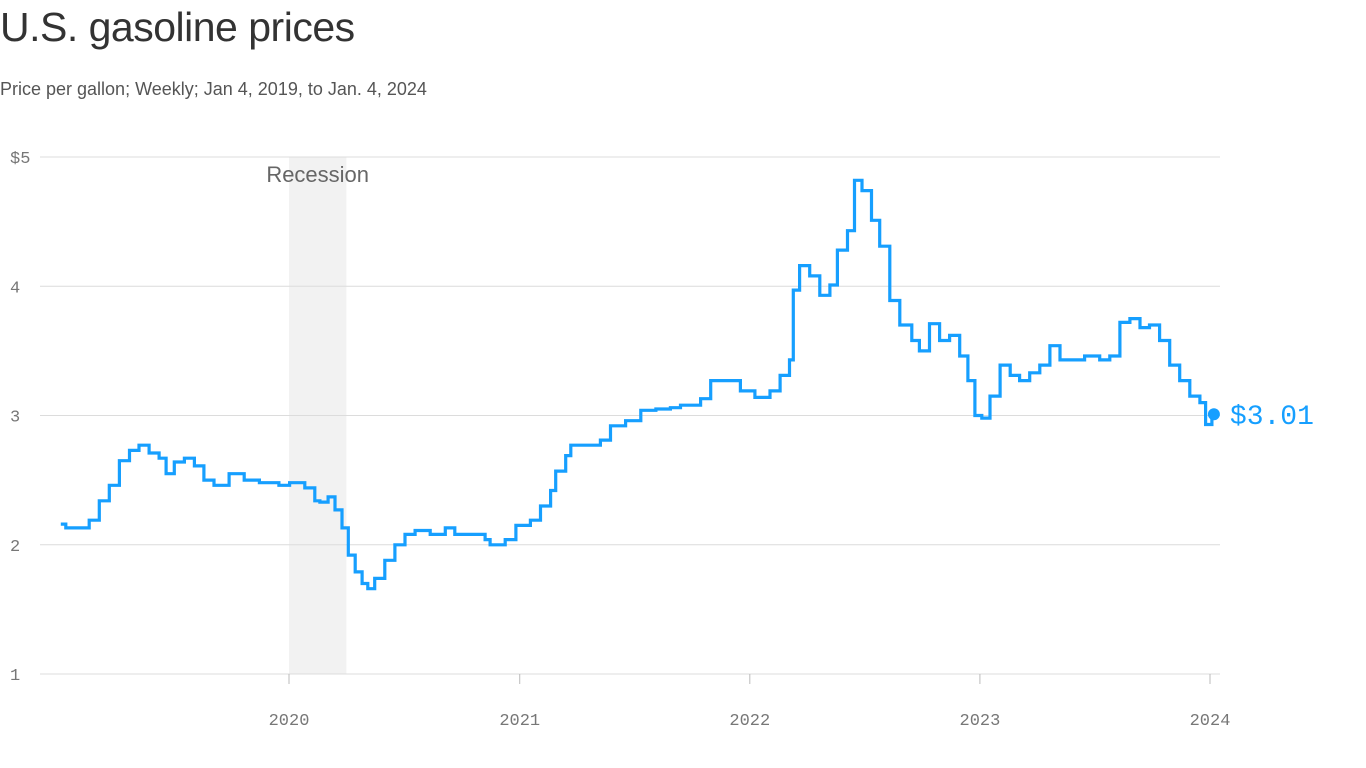 The width and height of the screenshot is (1366, 768). Describe the element at coordinates (980, 721) in the screenshot. I see `x-tick-label: 2023` at that location.